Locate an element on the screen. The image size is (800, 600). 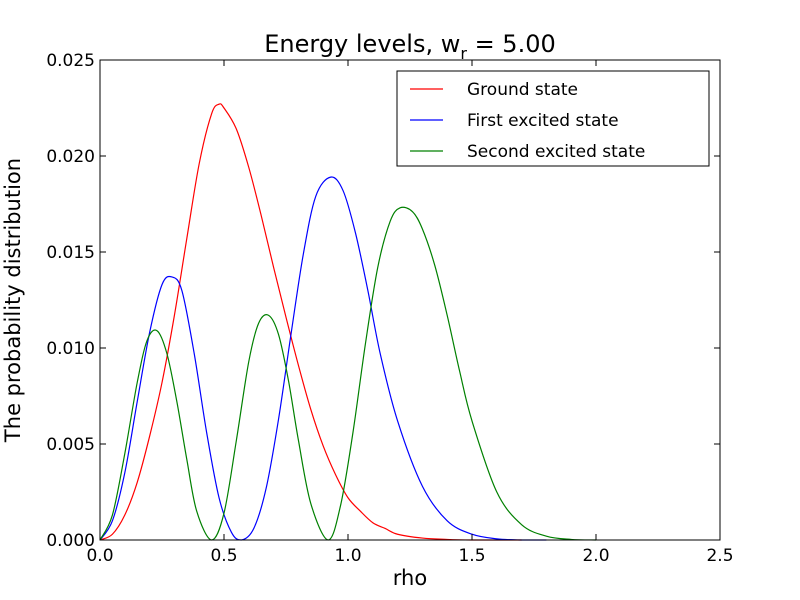
x-tick-label: 0.0 is located at coordinates (99, 556).